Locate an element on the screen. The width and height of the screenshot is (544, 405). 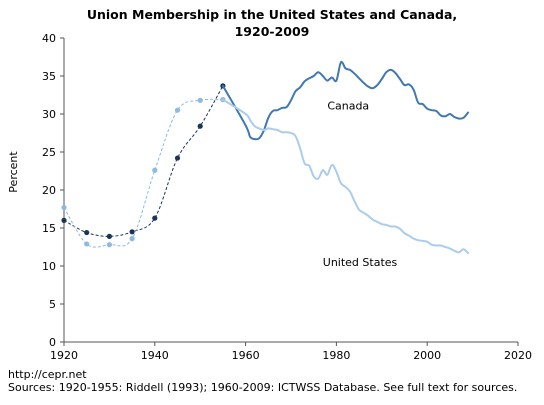
canada-early-series-line is located at coordinates (143, 161).